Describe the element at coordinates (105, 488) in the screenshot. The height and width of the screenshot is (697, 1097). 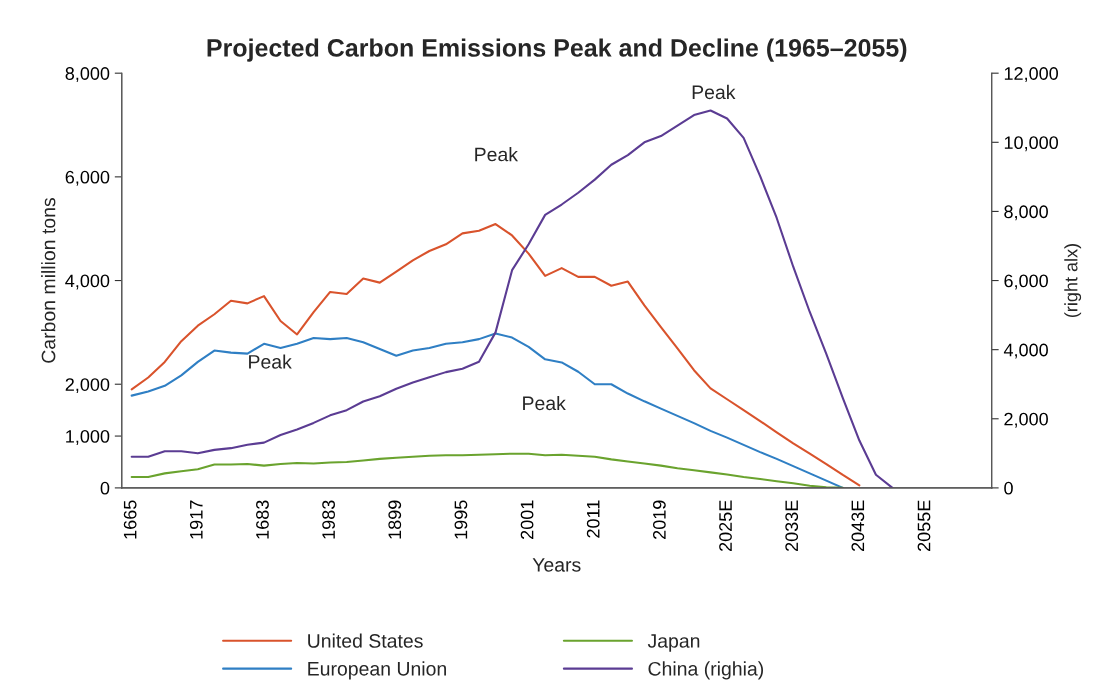
I see `y-tick-label: 0` at that location.